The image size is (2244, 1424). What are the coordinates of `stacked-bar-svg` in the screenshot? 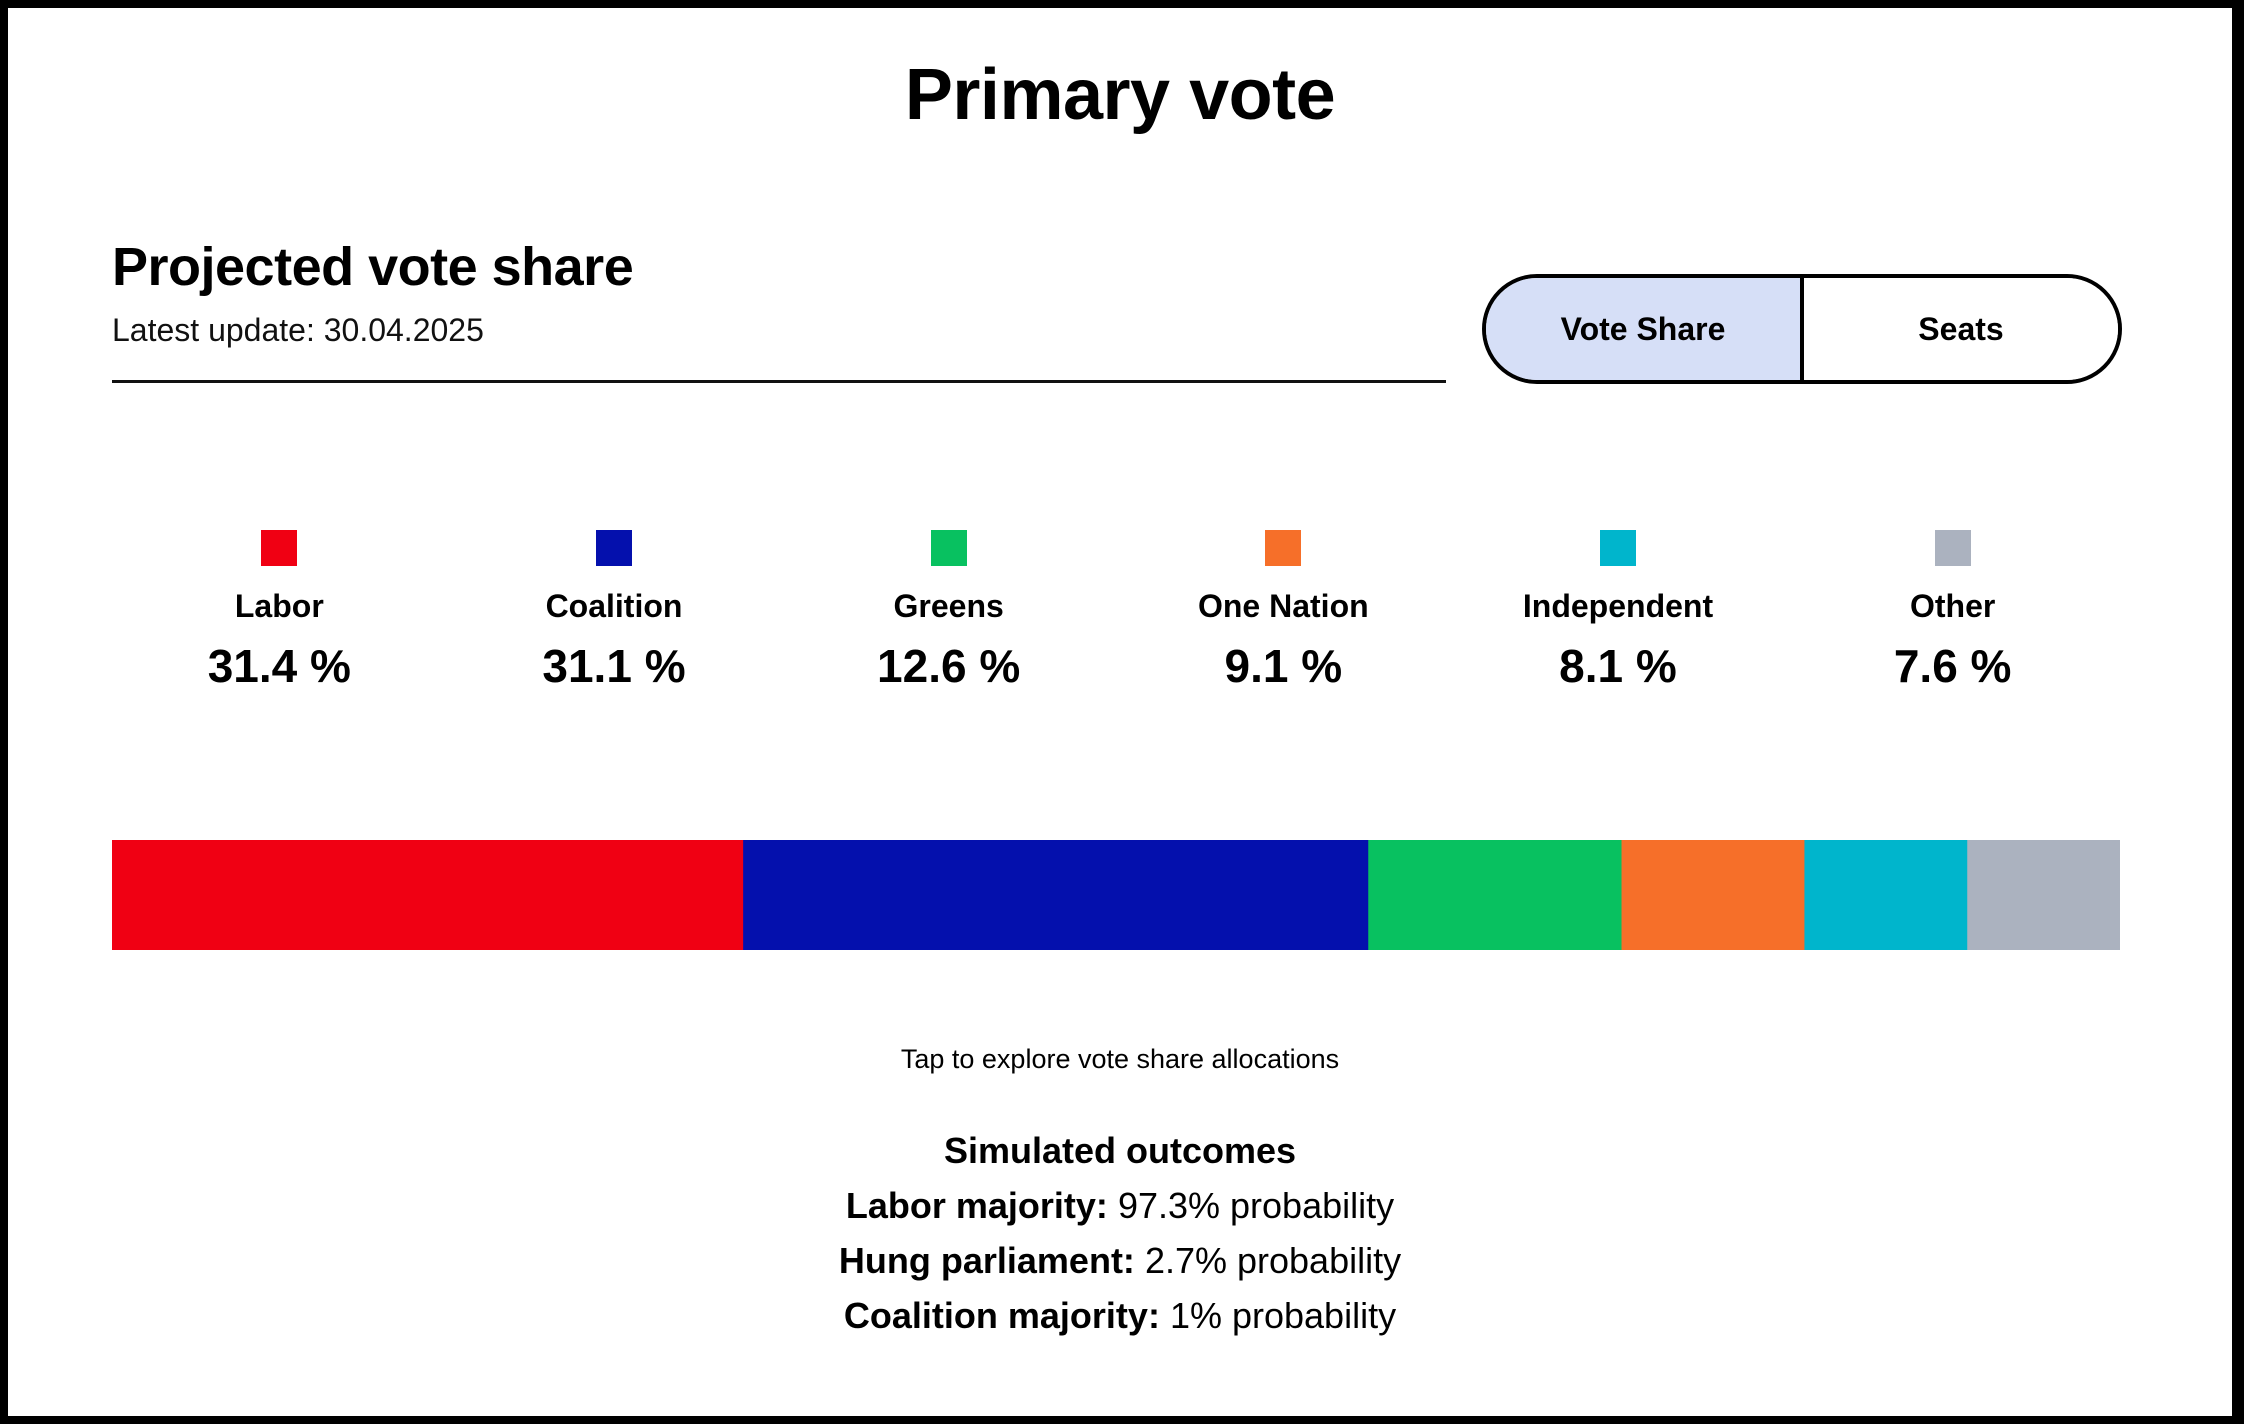 It's located at (1116, 895).